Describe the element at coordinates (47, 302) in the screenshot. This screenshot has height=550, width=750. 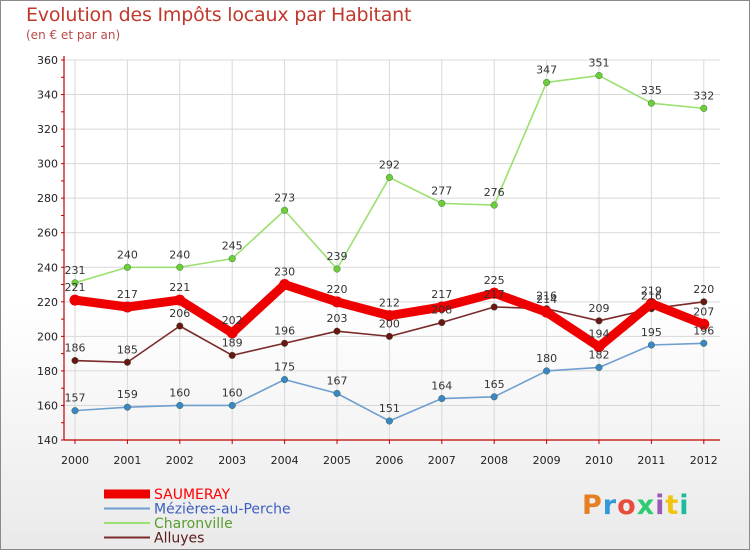
I see `y-tick-label: 220` at that location.